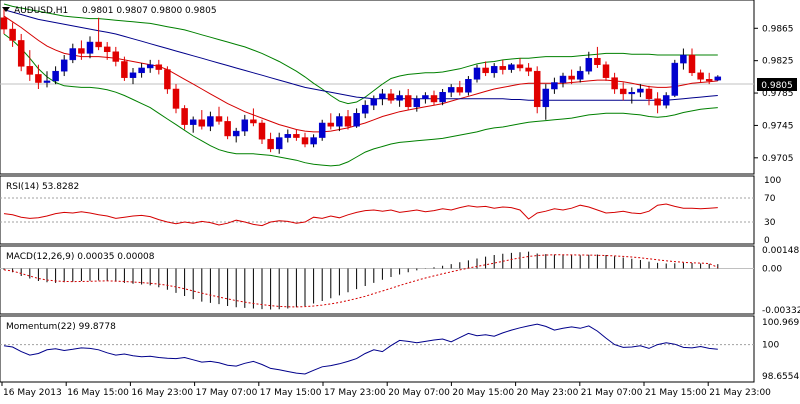 The width and height of the screenshot is (800, 404). Describe the element at coordinates (419, 393) in the screenshot. I see `time-tick-label: 20 May 07:00` at that location.